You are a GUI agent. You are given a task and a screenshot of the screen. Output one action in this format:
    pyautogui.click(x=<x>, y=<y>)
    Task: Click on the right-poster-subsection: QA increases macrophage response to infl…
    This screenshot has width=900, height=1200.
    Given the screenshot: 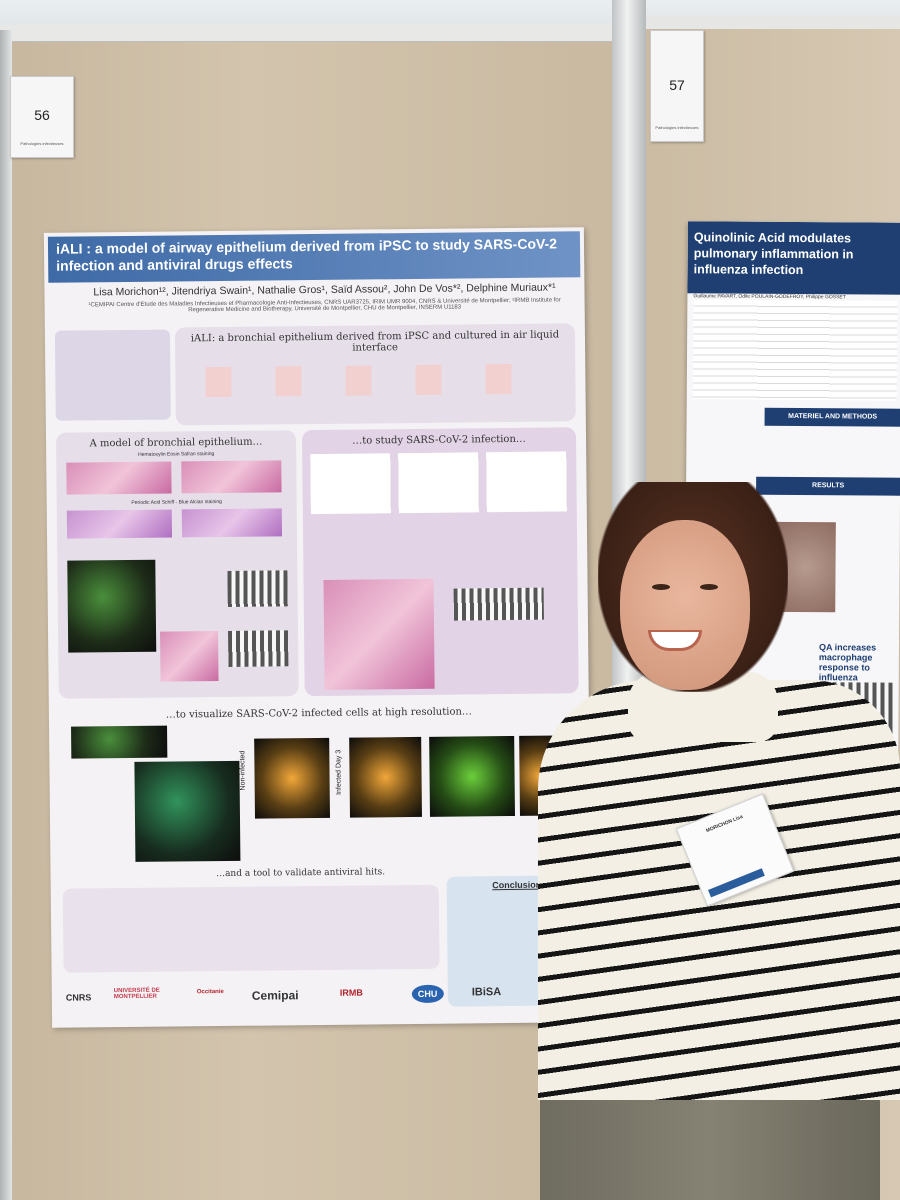 What is the action you would take?
    pyautogui.click(x=847, y=662)
    